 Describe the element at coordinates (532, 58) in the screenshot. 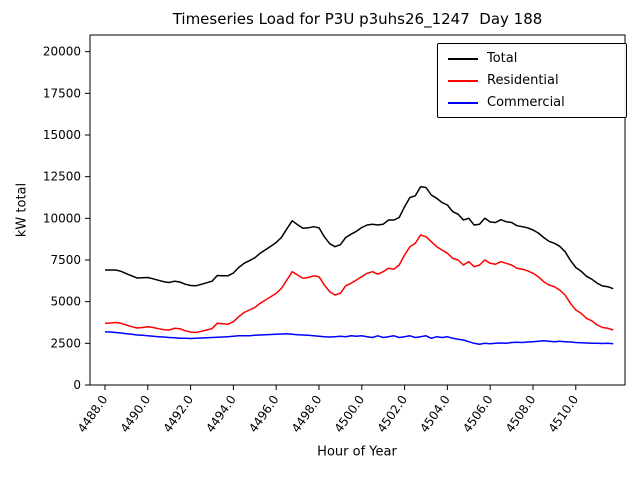

I see `legend-item-total: Total` at that location.